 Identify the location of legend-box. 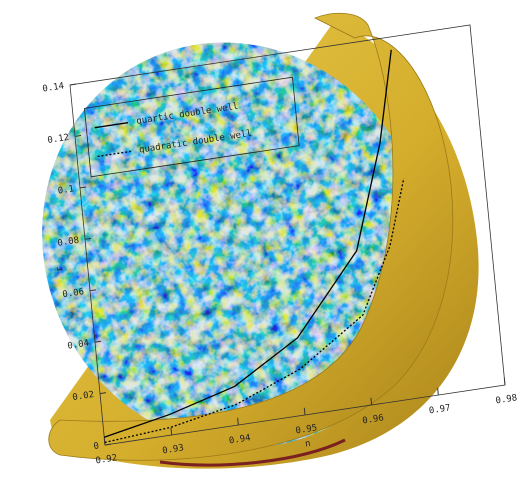
(192, 127).